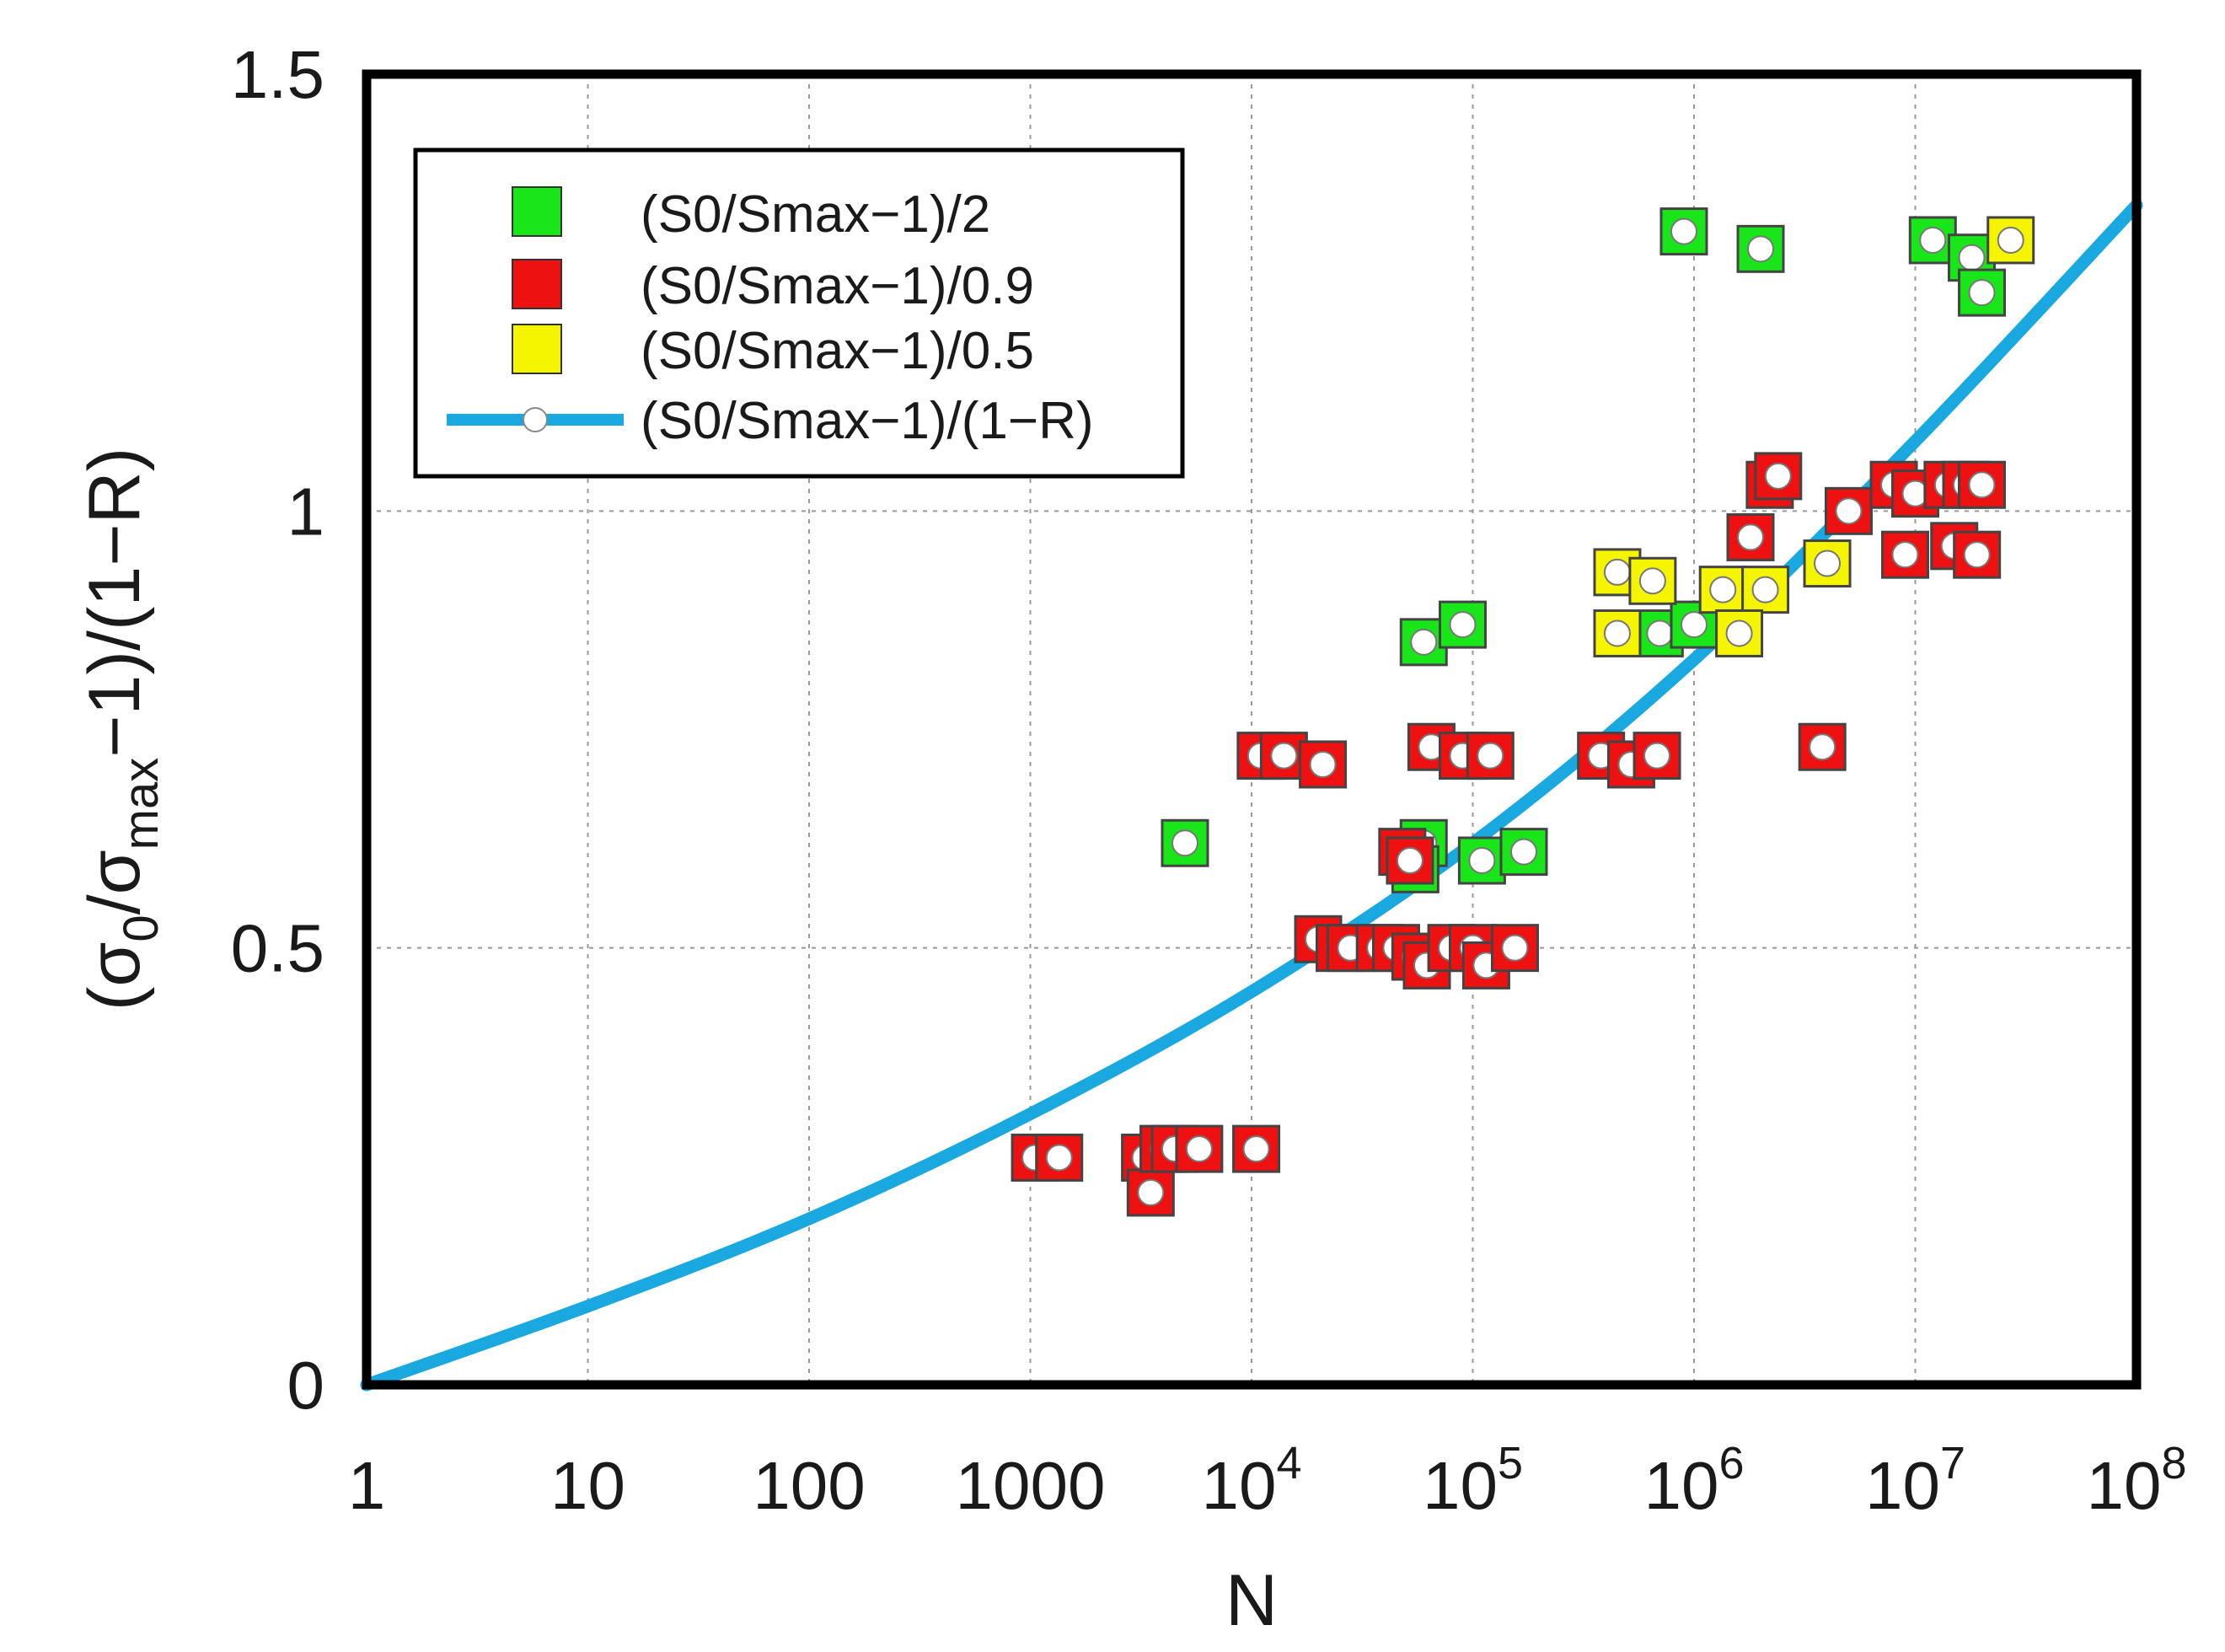  Describe the element at coordinates (587, 1485) in the screenshot. I see `x-tick-label: 10` at that location.